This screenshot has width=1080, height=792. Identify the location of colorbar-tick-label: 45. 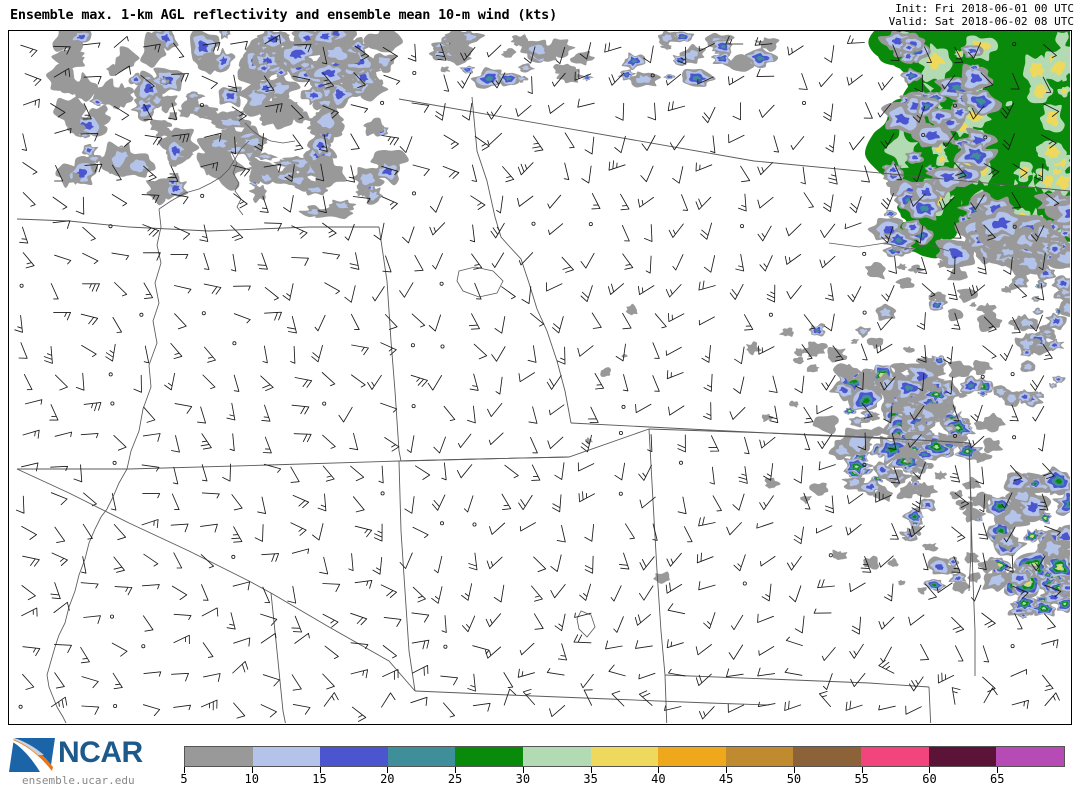
(726, 779).